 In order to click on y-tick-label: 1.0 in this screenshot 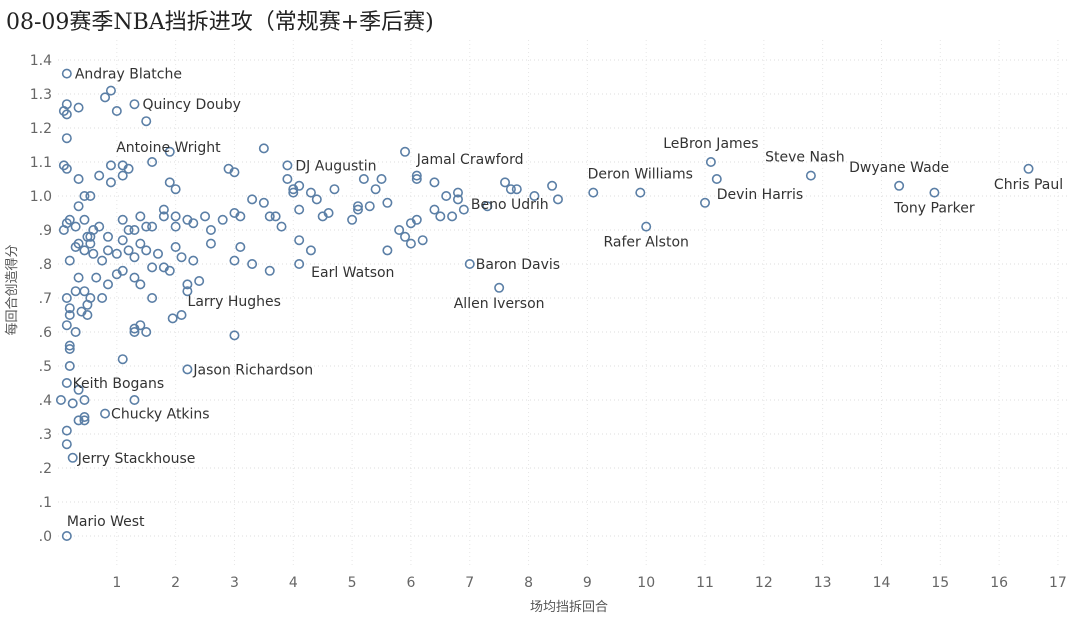, I will do `click(41, 197)`.